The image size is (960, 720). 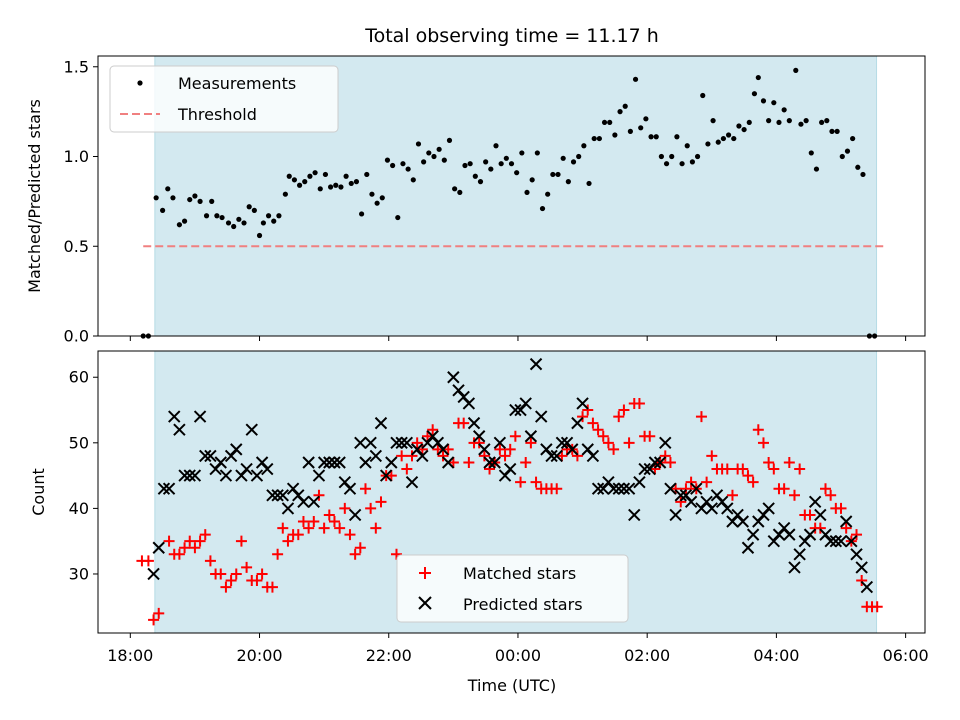 I want to click on x-tick-label: 04:00, so click(x=776, y=655).